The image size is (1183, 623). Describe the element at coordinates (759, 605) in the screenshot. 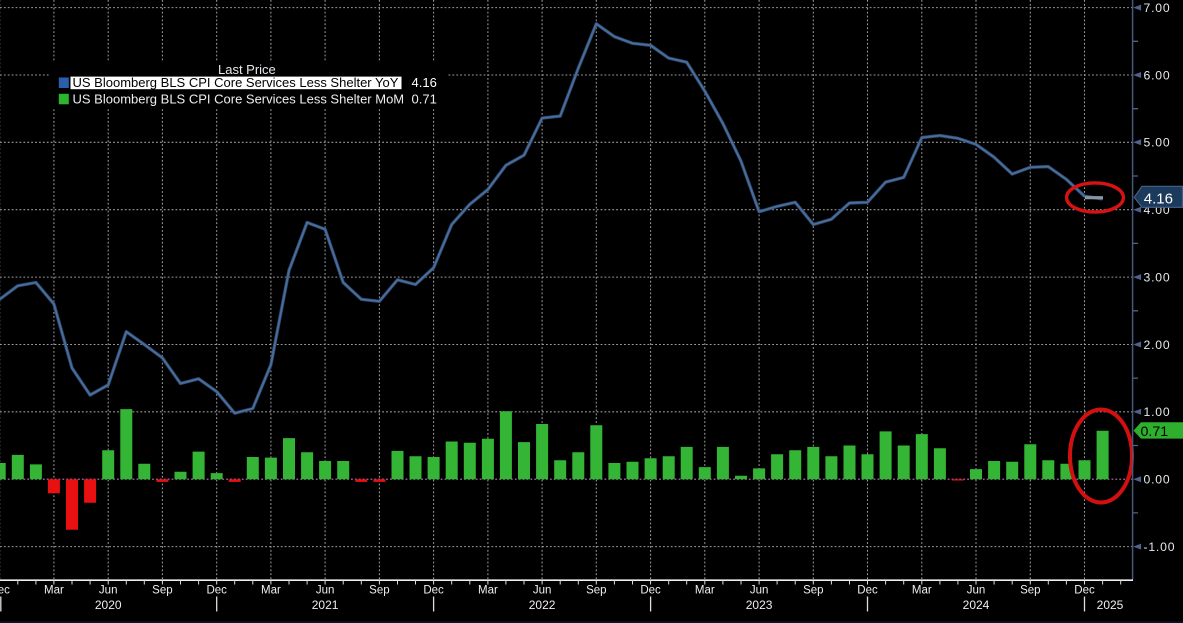

I see `svg-text: 2023` at that location.